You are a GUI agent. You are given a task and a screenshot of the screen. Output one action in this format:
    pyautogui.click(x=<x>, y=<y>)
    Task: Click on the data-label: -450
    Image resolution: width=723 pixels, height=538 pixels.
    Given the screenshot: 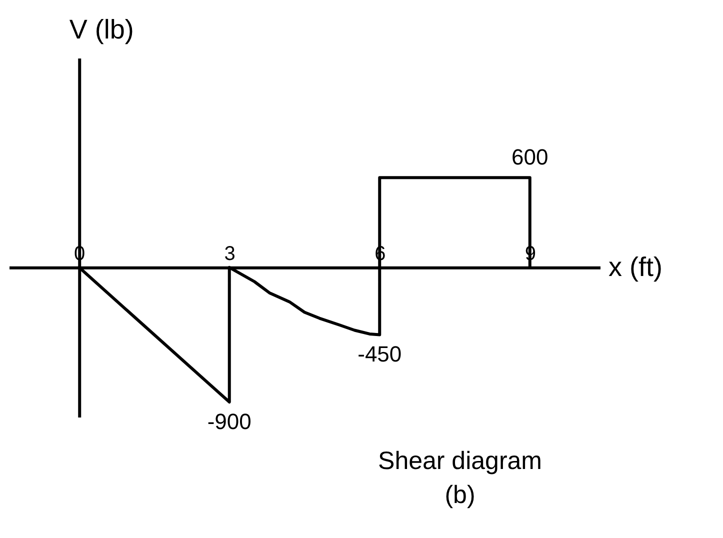 What is the action you would take?
    pyautogui.click(x=380, y=354)
    